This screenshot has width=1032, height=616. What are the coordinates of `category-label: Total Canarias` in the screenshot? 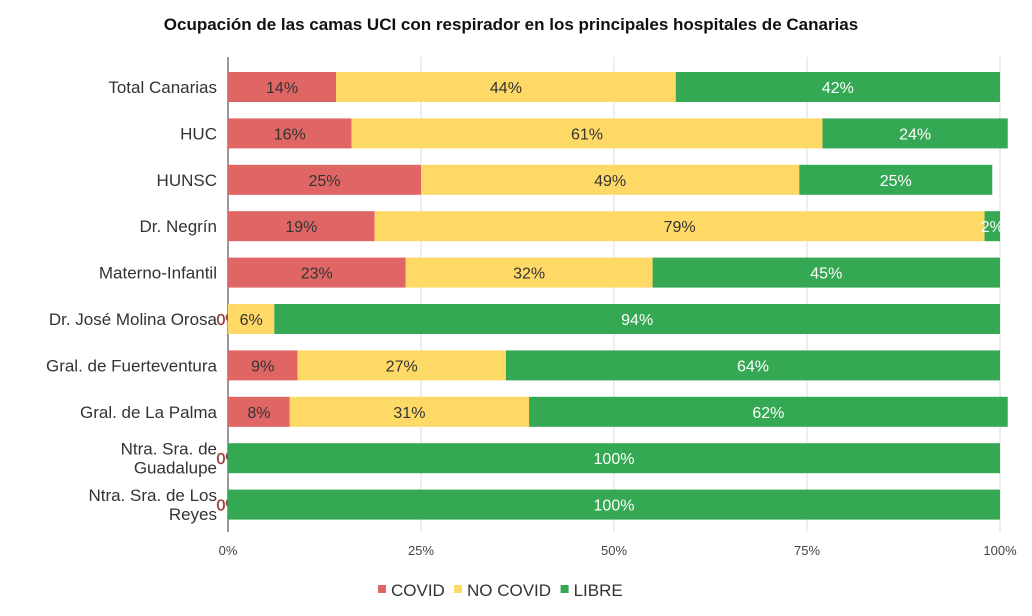 It's located at (162, 87).